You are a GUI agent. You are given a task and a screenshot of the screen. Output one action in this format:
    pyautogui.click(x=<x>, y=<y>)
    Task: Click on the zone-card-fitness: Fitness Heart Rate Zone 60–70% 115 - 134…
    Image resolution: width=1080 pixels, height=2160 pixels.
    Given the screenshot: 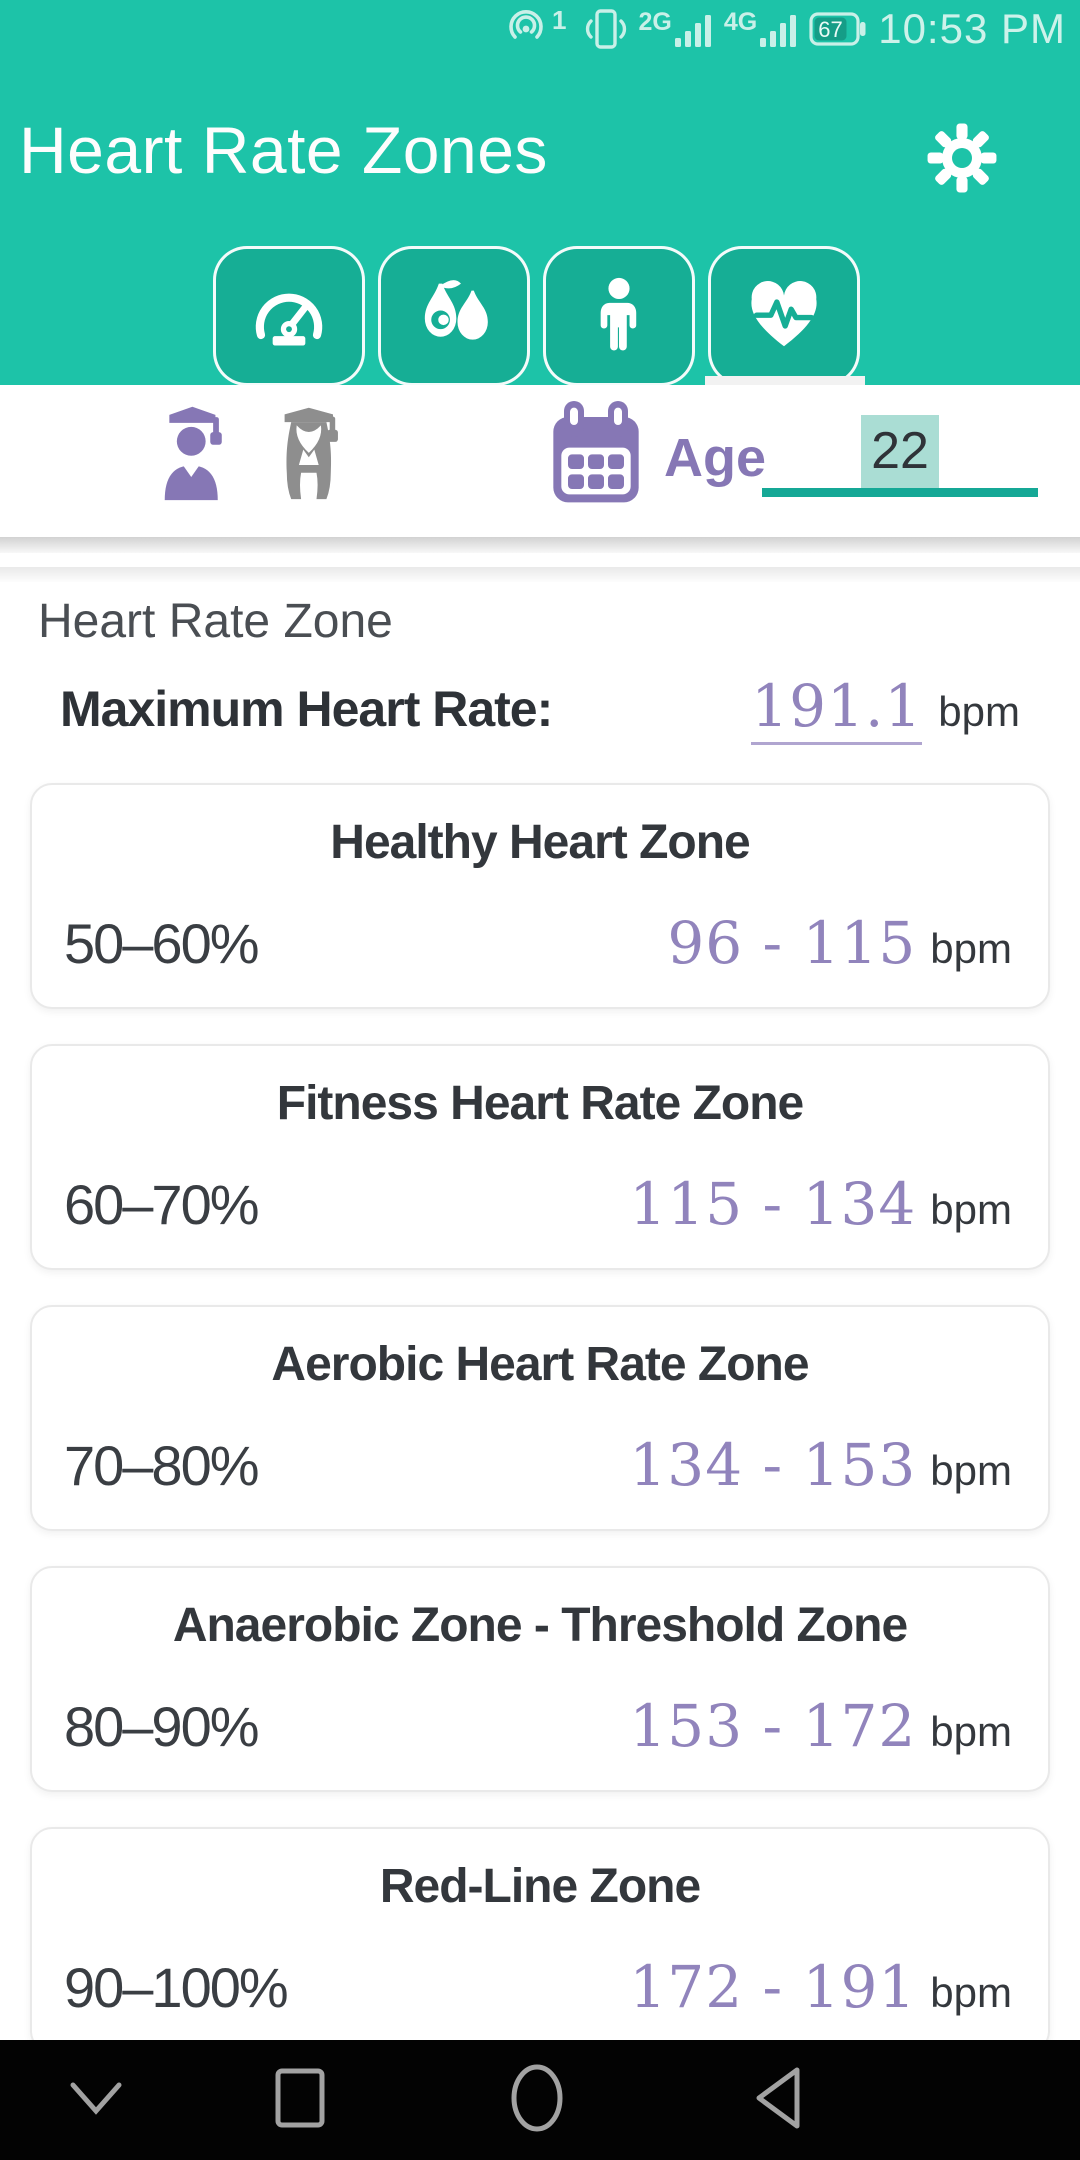 What is the action you would take?
    pyautogui.click(x=540, y=1157)
    